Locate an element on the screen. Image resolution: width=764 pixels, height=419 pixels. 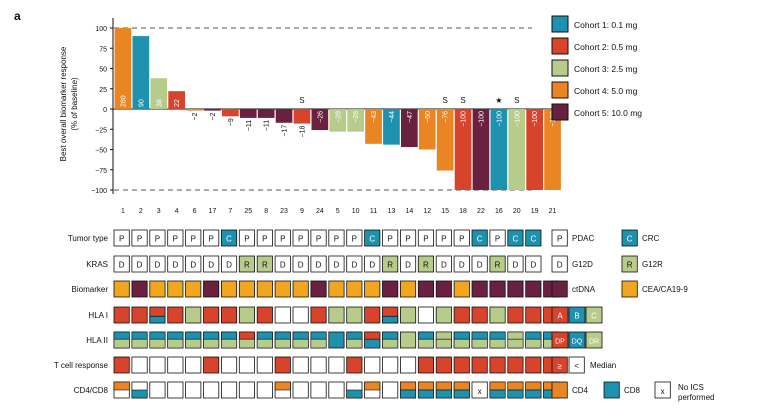
bar-value-label: −28 is located at coordinates (338, 117).